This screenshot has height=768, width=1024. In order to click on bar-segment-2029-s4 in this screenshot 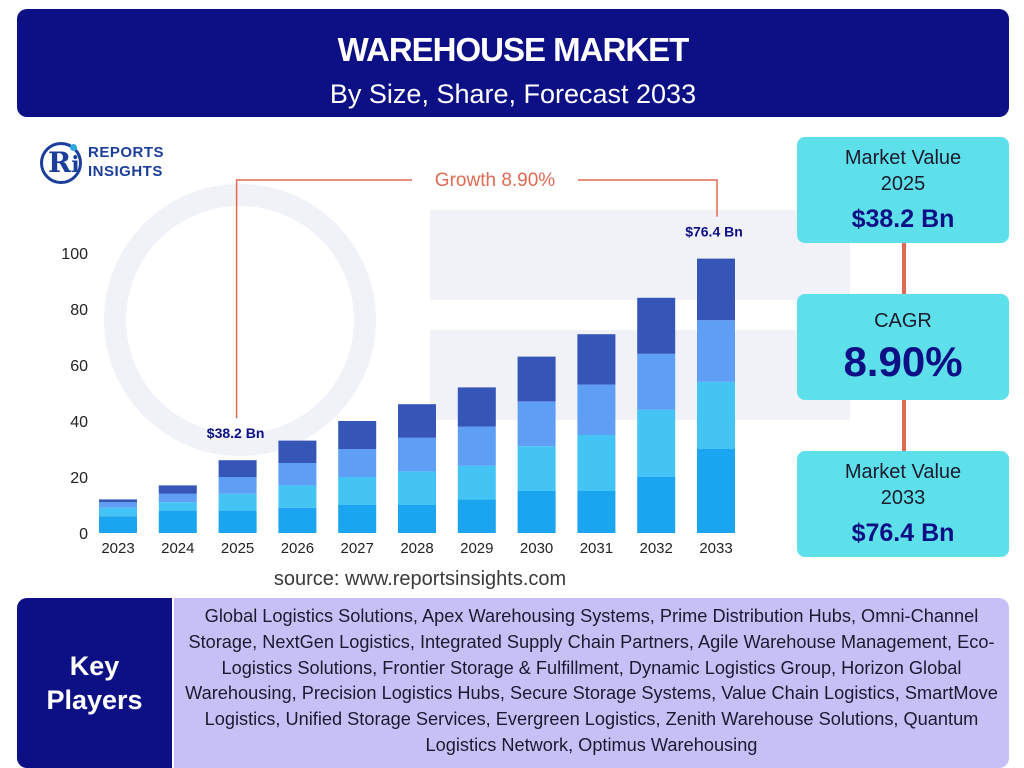, I will do `click(476, 407)`.